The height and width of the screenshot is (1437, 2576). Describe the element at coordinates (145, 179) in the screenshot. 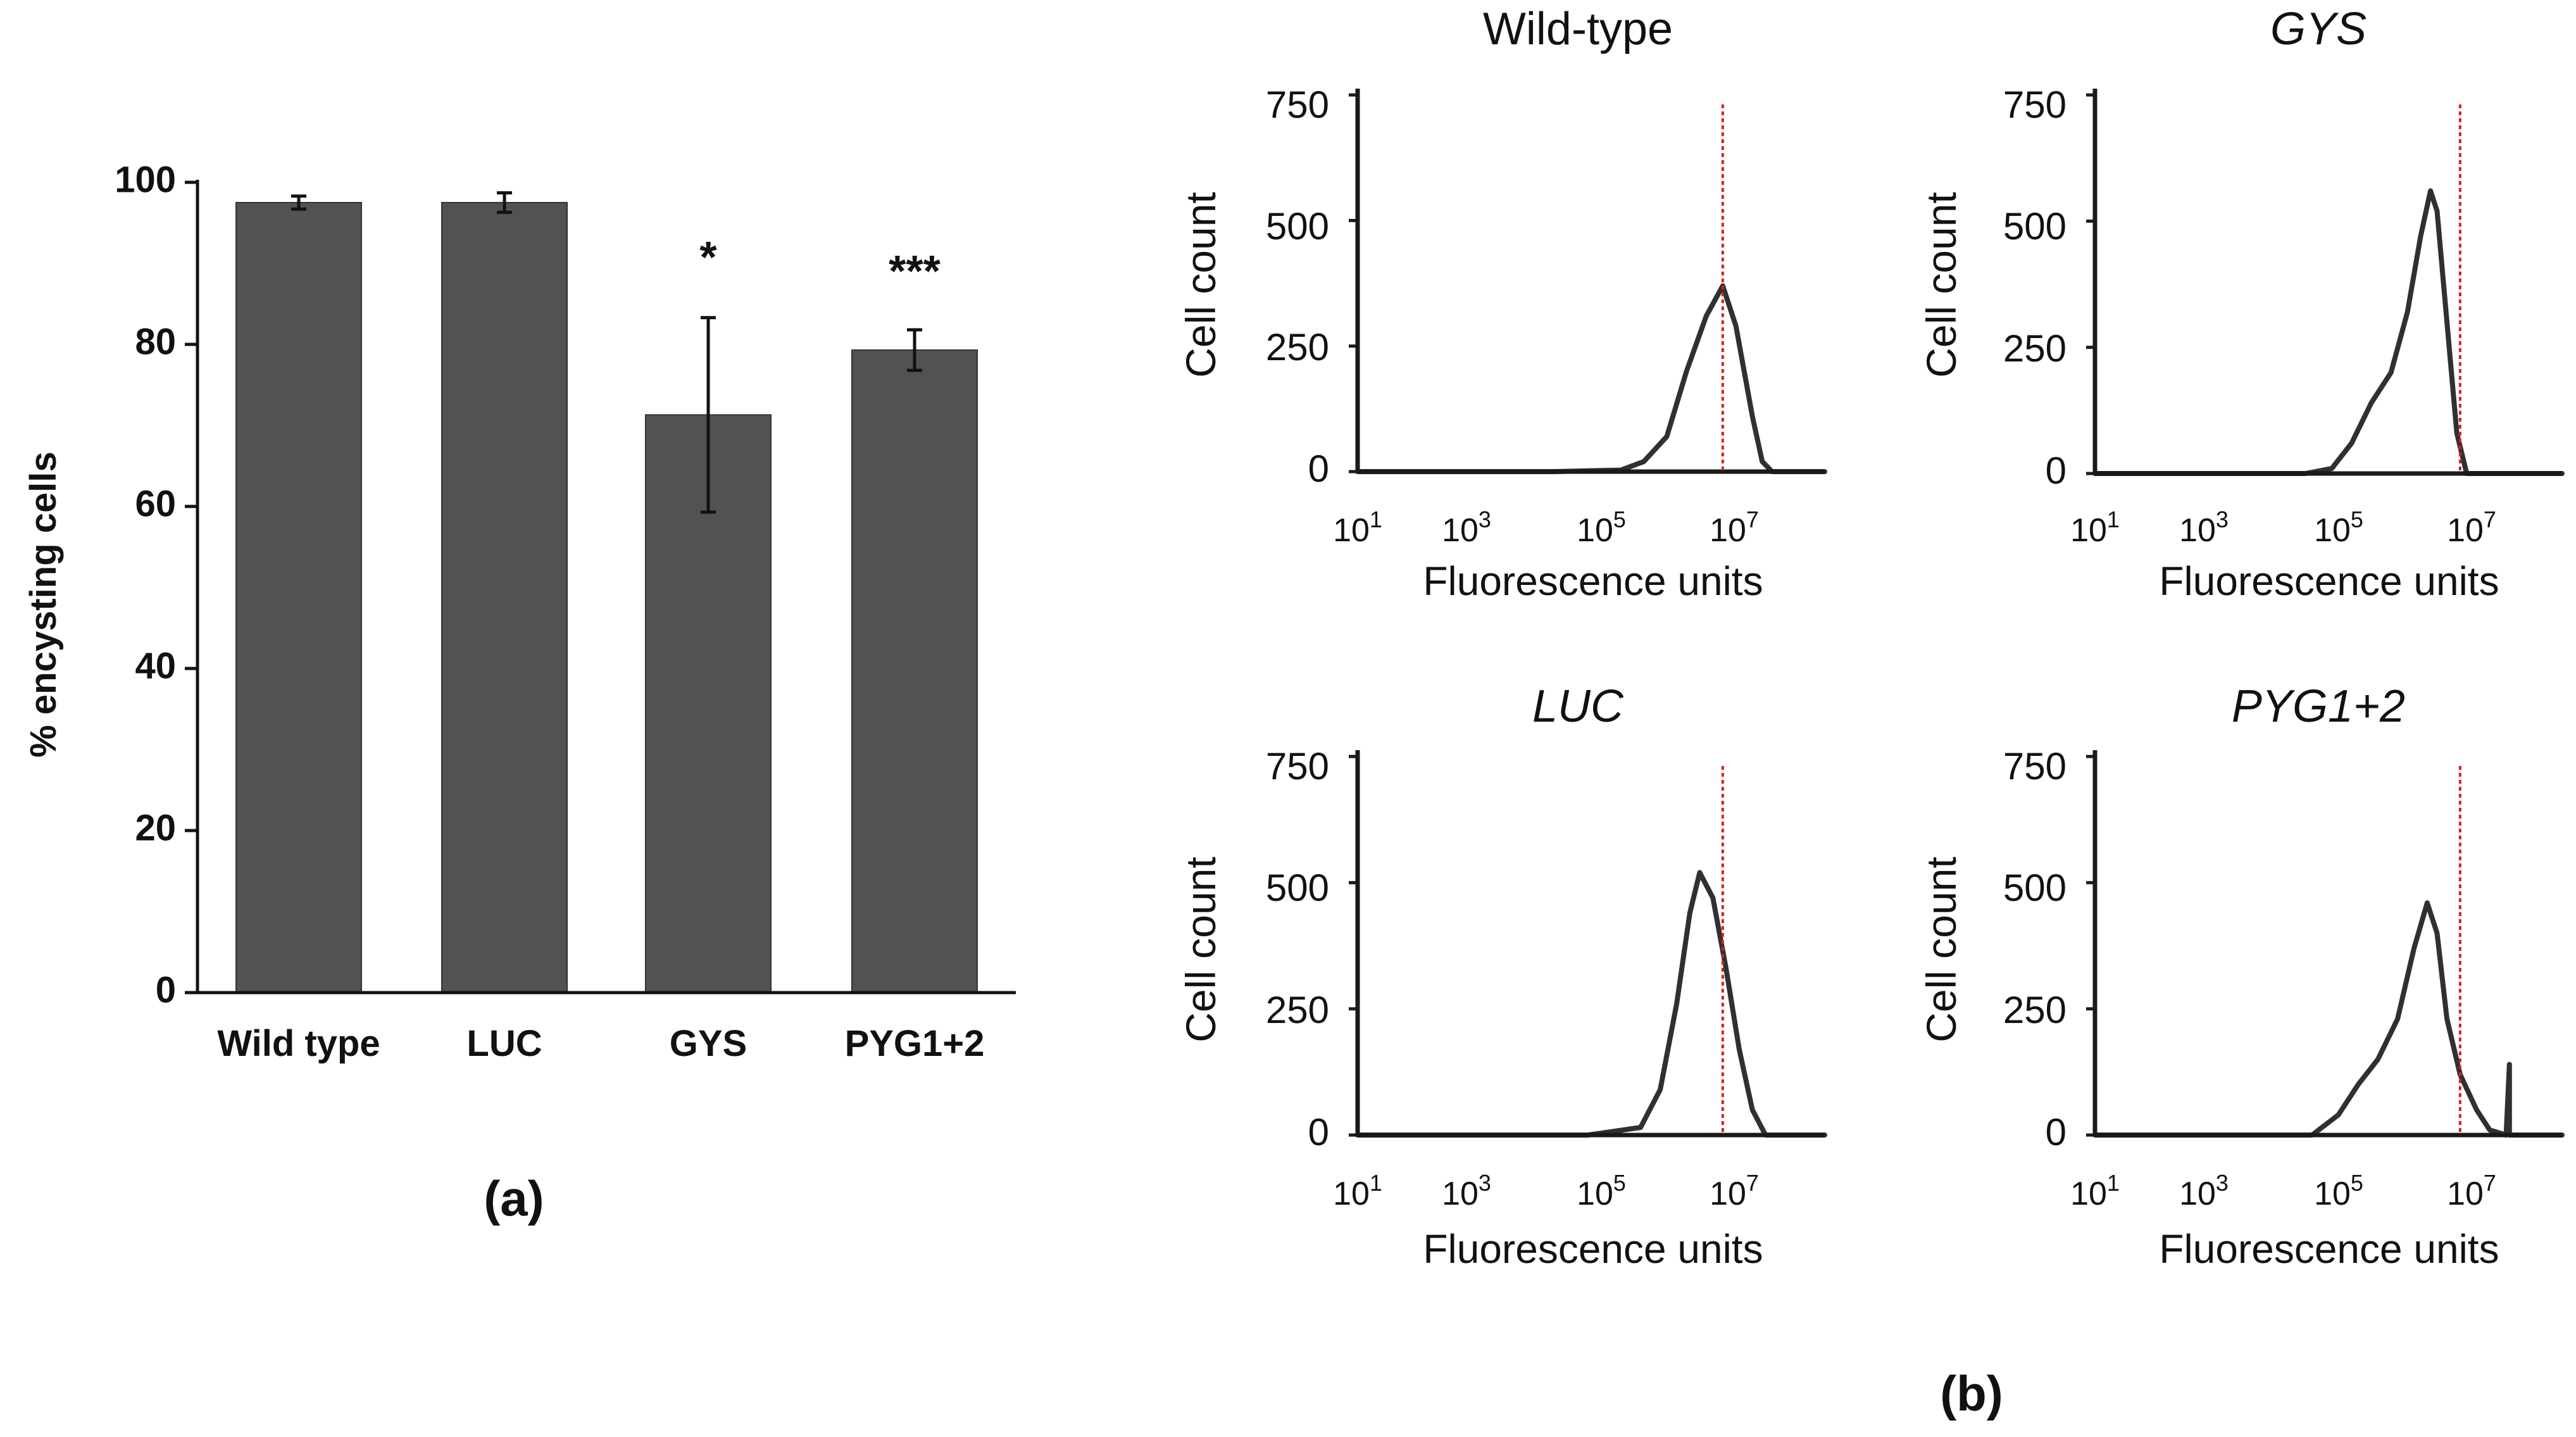

I see `y-tick-label: 100` at that location.